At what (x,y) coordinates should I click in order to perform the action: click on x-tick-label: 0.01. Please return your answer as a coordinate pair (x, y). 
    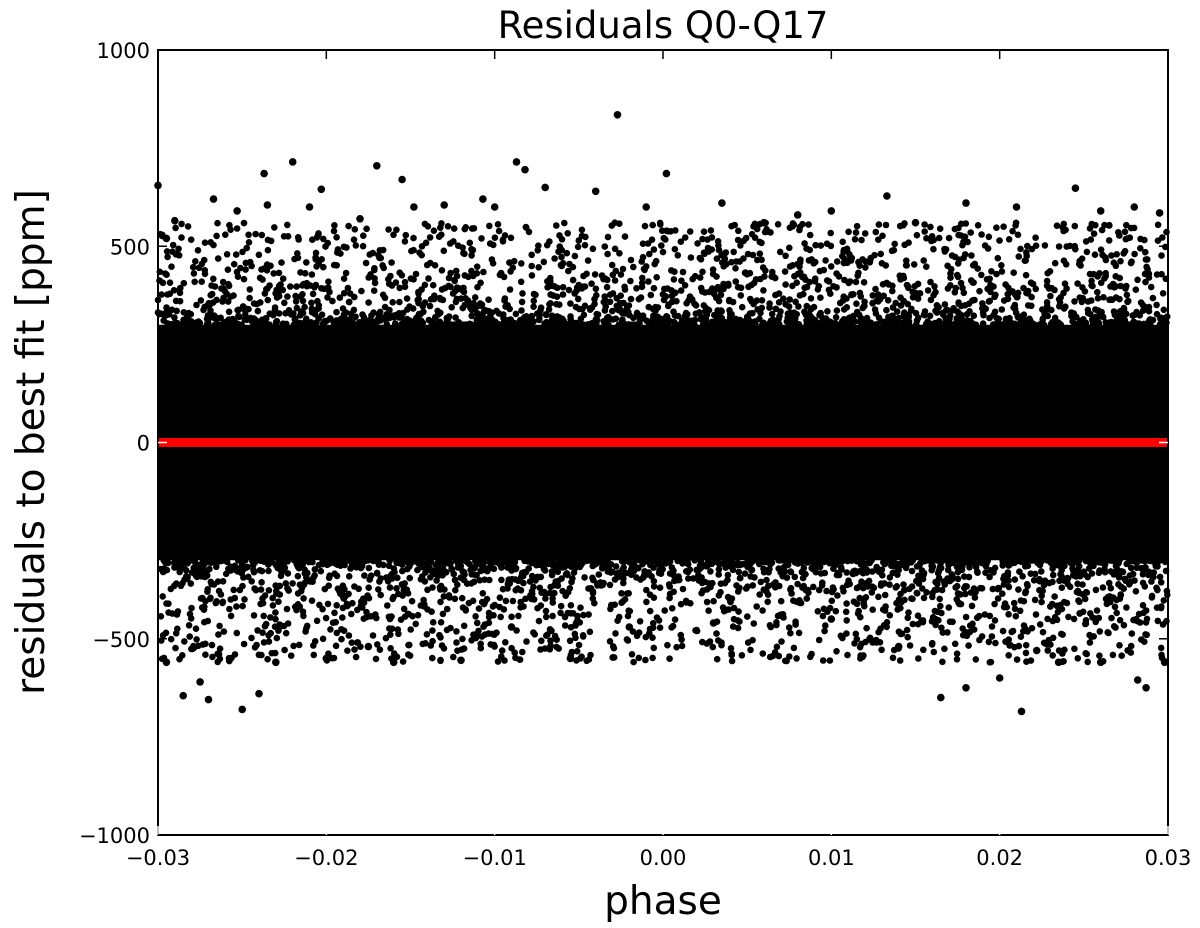
    Looking at the image, I should click on (831, 858).